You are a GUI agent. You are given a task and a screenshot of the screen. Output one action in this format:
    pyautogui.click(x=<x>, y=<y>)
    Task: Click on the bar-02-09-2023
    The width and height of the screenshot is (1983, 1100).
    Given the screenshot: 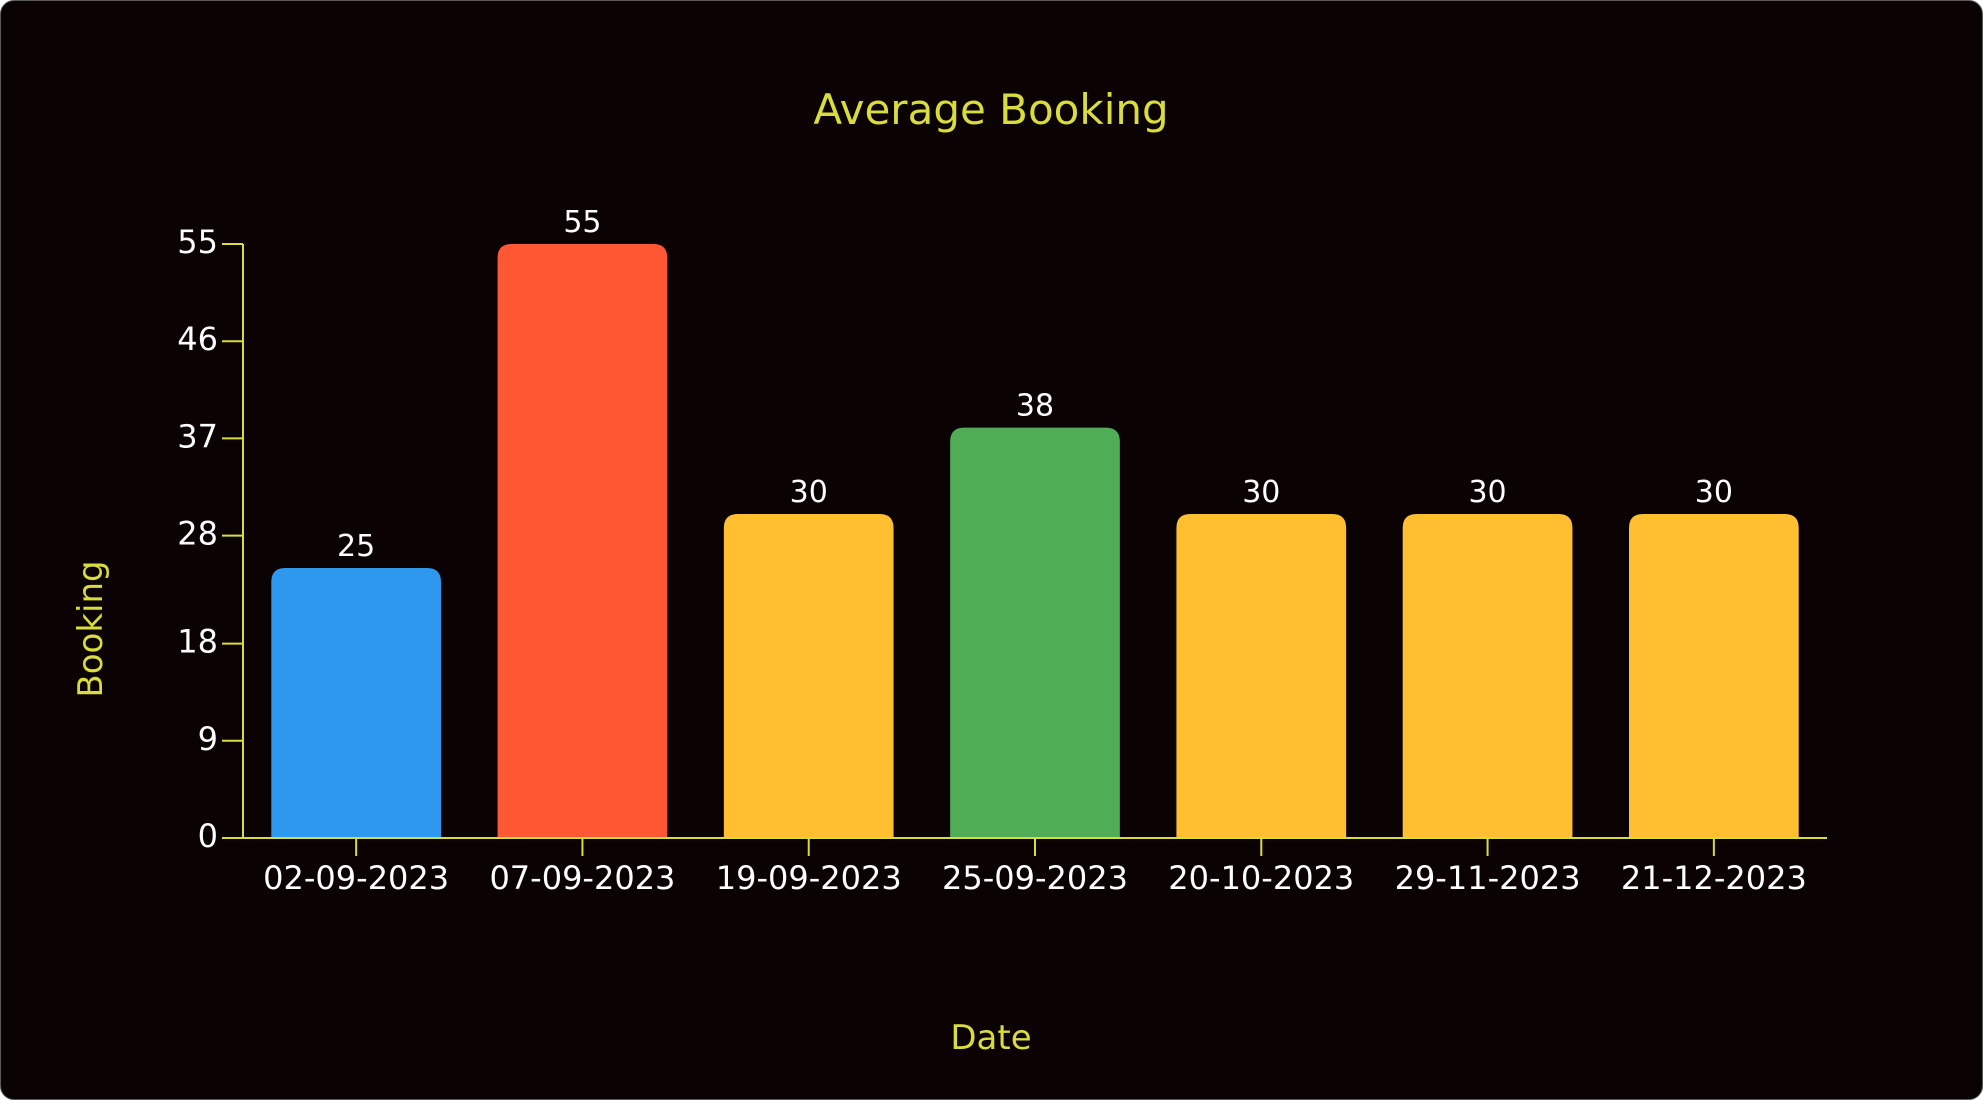 What is the action you would take?
    pyautogui.click(x=356, y=703)
    